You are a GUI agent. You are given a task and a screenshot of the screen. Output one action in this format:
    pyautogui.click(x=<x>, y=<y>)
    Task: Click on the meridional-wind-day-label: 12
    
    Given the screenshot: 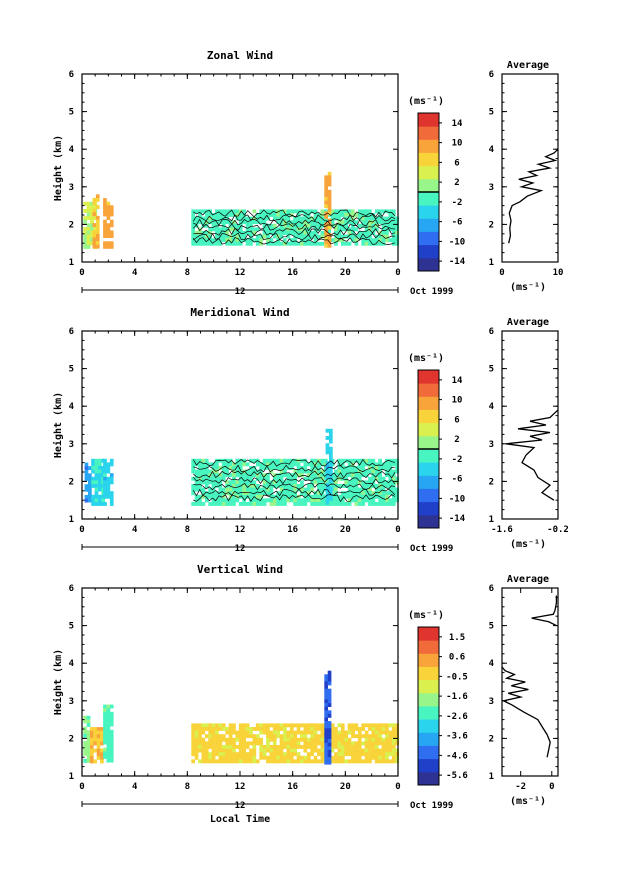 What is the action you would take?
    pyautogui.click(x=240, y=549)
    